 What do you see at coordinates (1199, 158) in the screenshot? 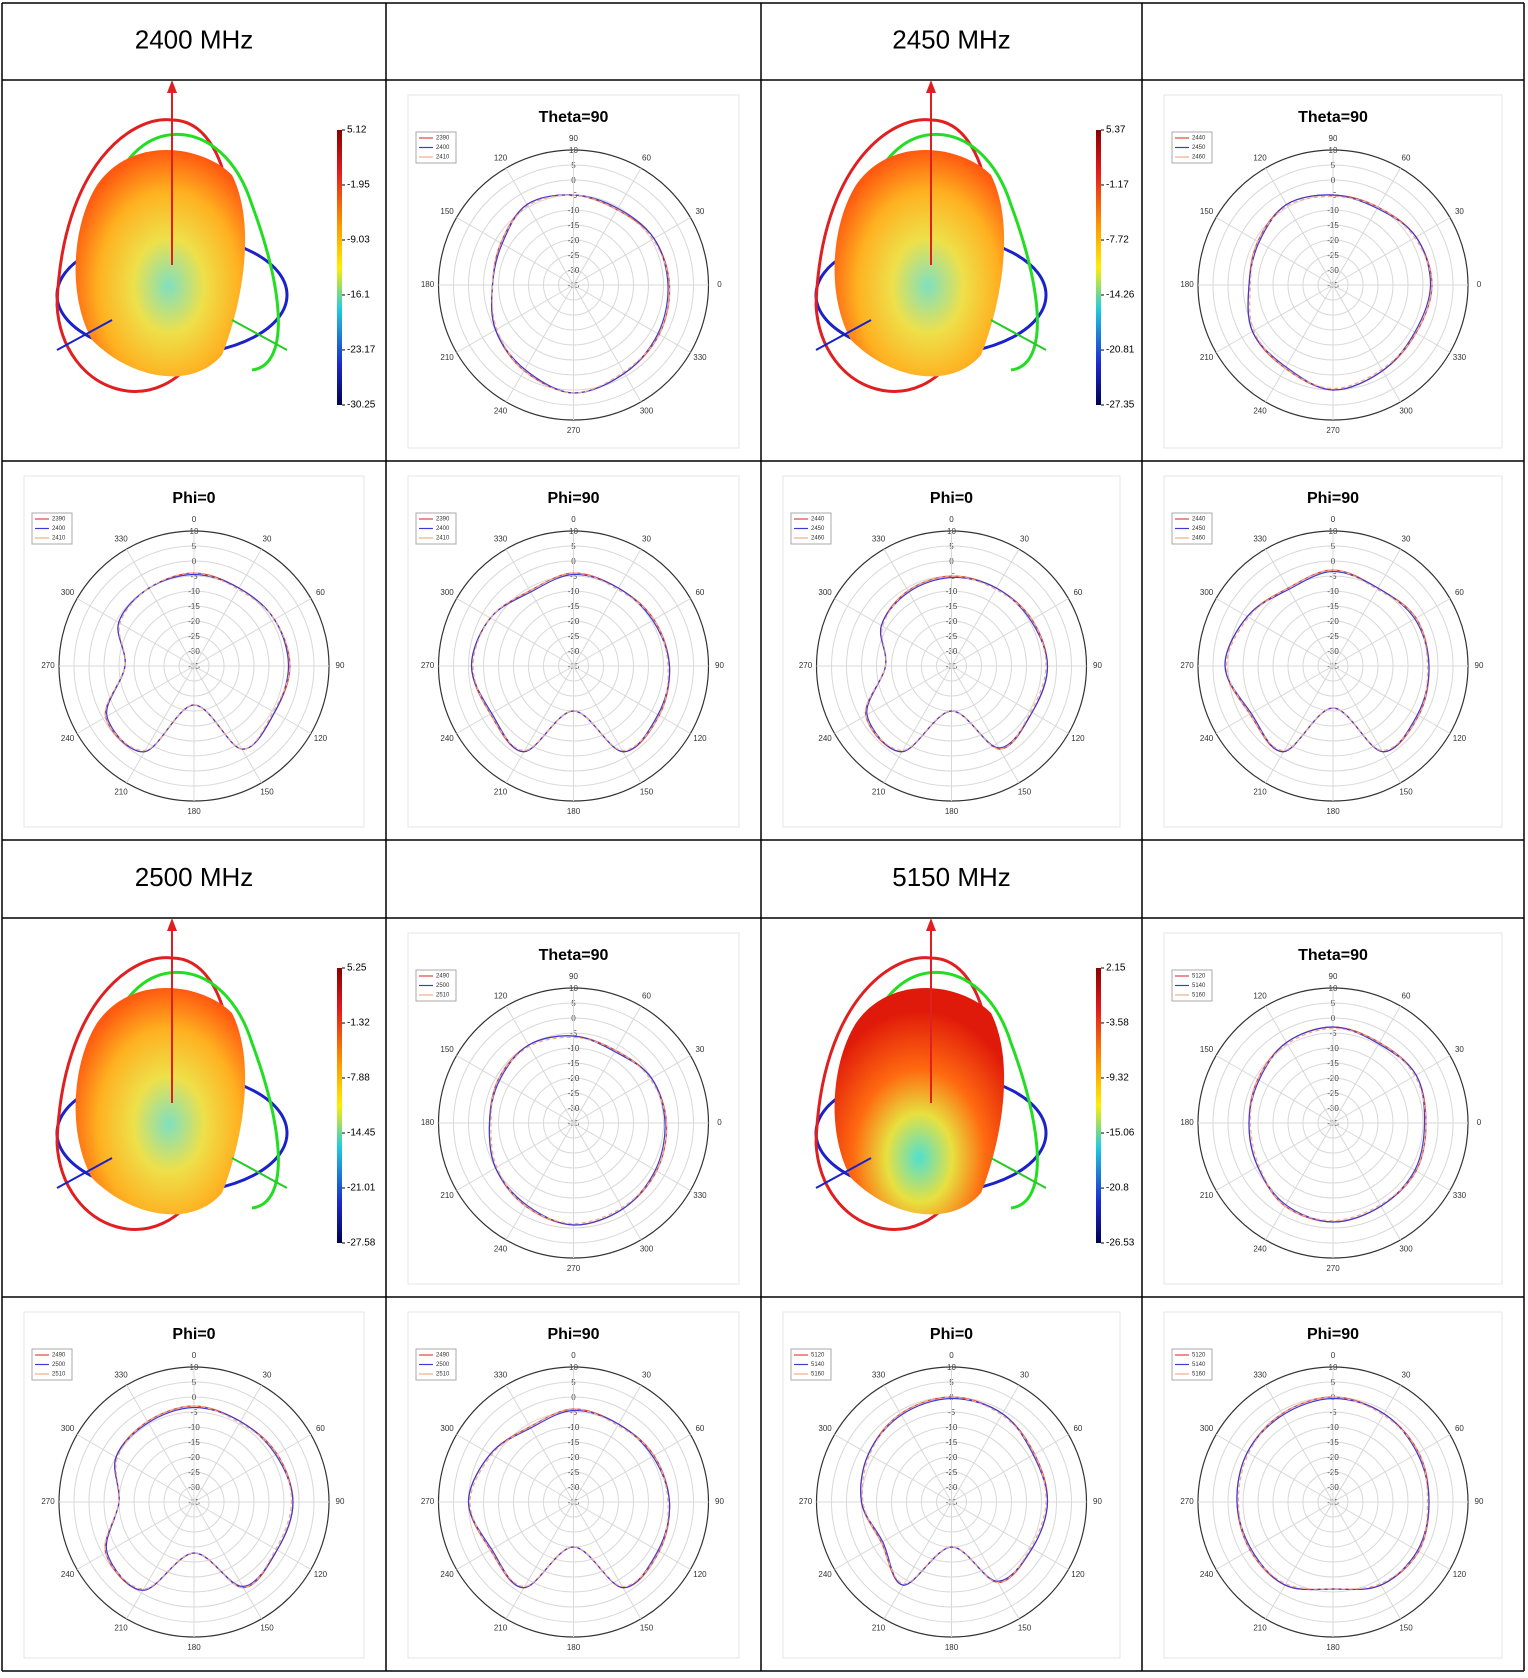
I see `legend-label: 2460` at bounding box center [1199, 158].